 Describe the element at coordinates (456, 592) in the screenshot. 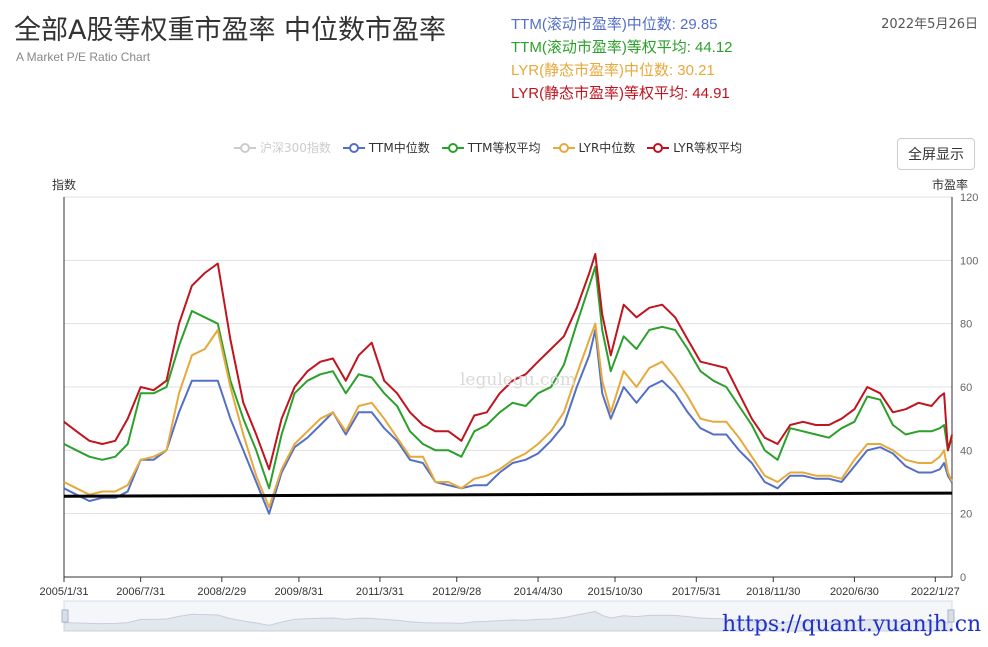

I see `x-tick-label: 2012/9/28` at that location.